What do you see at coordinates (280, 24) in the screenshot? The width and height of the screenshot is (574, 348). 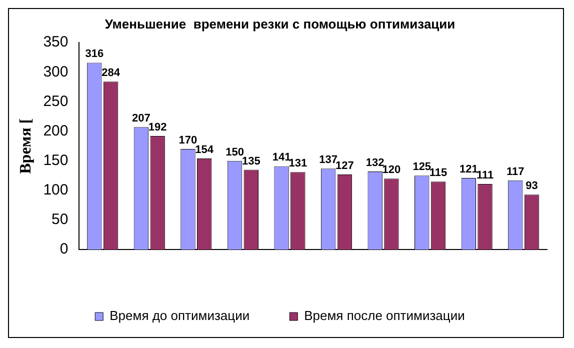 I see `chart-title: Уменьшение времени резки с помощью оптимизации` at bounding box center [280, 24].